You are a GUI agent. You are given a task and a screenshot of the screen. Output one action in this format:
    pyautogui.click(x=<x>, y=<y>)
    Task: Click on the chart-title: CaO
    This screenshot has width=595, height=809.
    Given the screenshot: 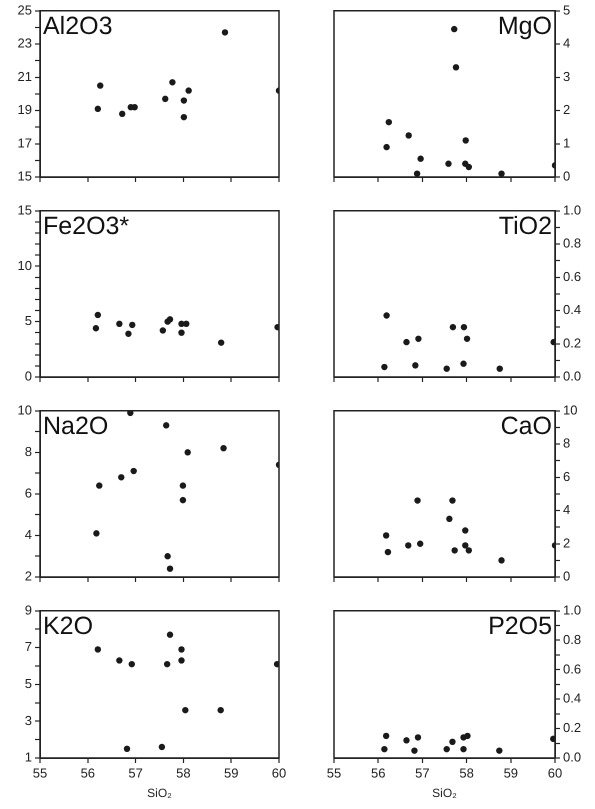 What is the action you would take?
    pyautogui.click(x=526, y=426)
    